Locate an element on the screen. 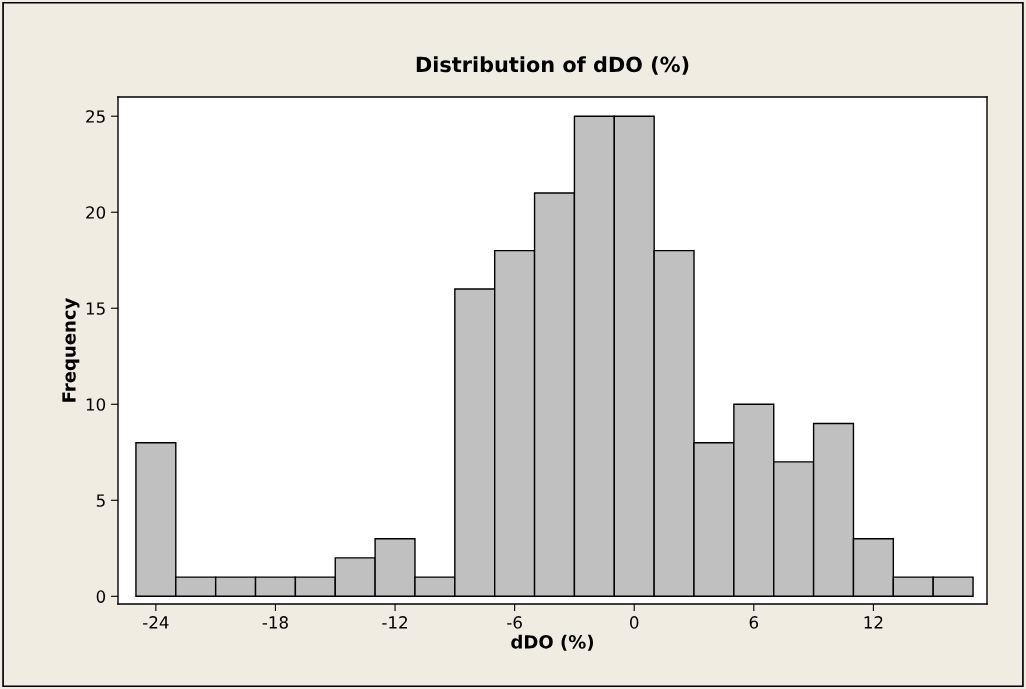 Image resolution: width=1026 pixels, height=689 pixels. y-axis-title: Frequency is located at coordinates (71, 349).